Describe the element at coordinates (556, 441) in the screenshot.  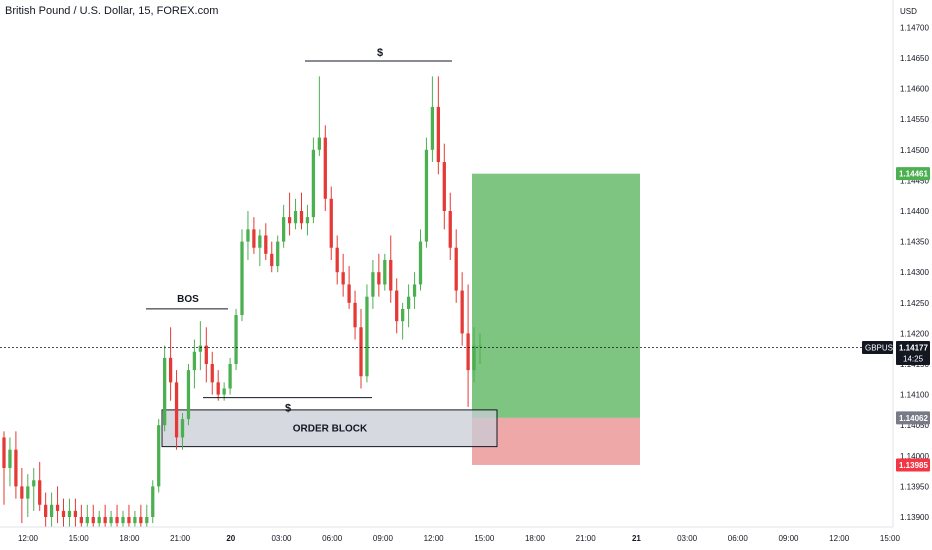
I see `stop-loss-zone` at that location.